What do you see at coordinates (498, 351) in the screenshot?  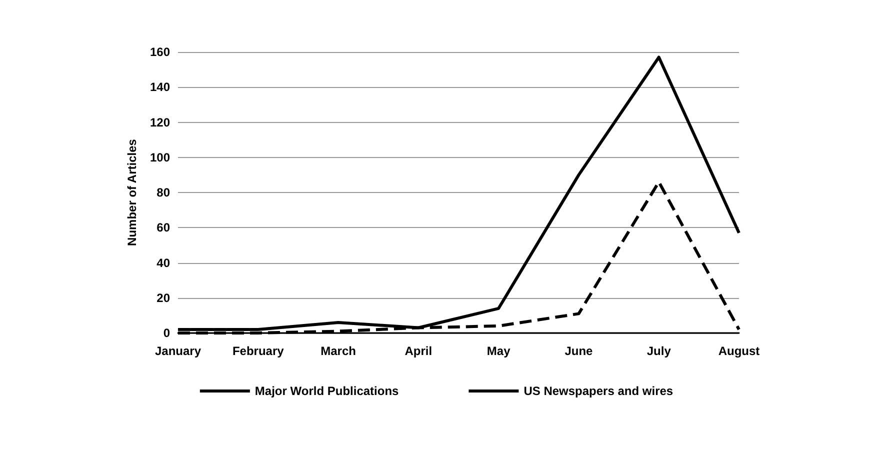 I see `x-tick-label: May` at bounding box center [498, 351].